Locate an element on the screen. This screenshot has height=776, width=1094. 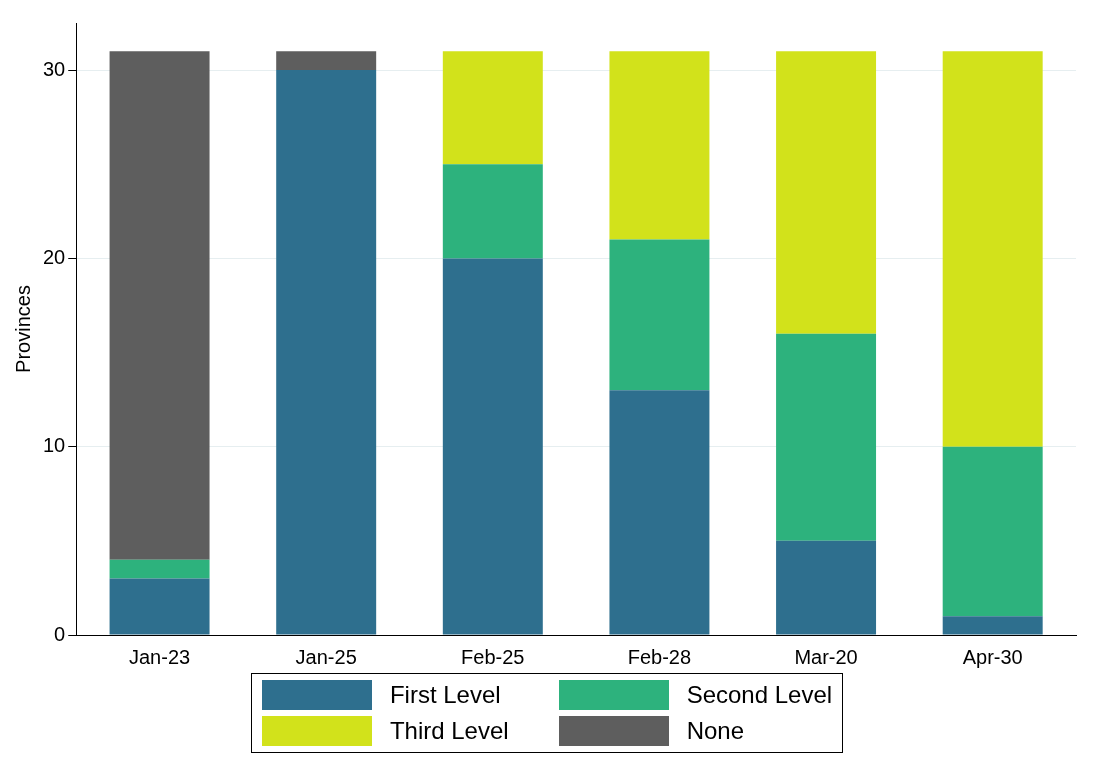
legend-label: Second Level is located at coordinates (759, 695).